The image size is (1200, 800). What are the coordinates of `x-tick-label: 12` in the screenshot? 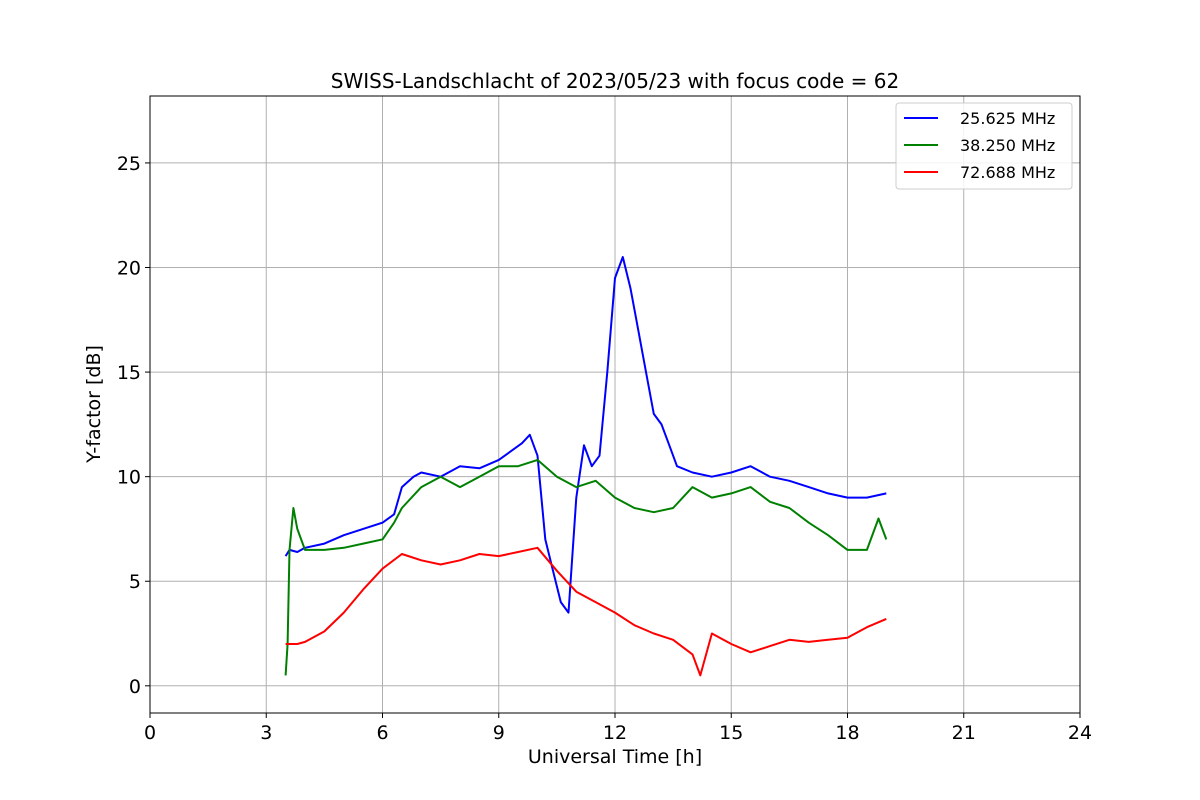 It's located at (615, 733).